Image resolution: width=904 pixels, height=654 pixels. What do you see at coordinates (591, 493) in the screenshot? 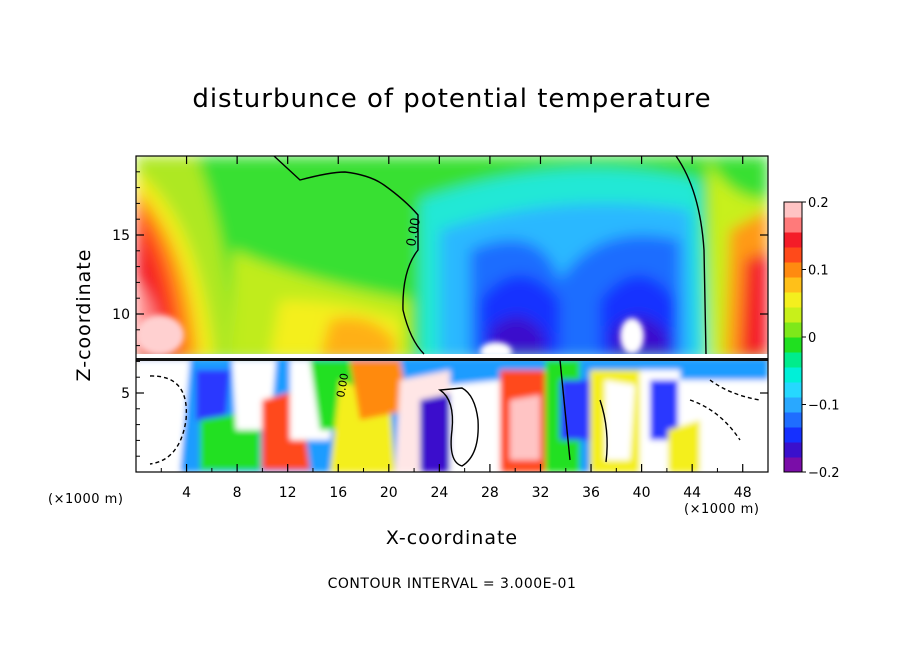
I see `x-tick-label: 36` at bounding box center [591, 493].